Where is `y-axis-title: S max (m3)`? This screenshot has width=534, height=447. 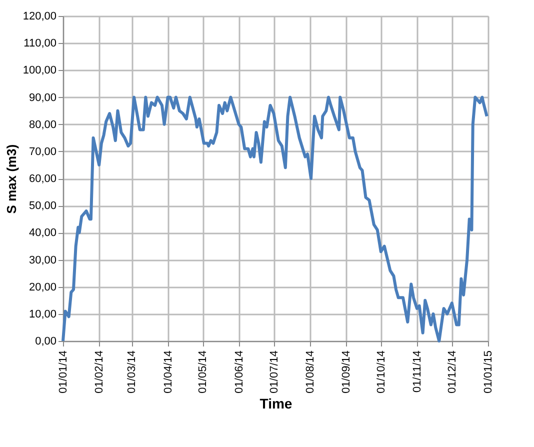 y-axis-title: S max (m3) is located at coordinates (11, 179).